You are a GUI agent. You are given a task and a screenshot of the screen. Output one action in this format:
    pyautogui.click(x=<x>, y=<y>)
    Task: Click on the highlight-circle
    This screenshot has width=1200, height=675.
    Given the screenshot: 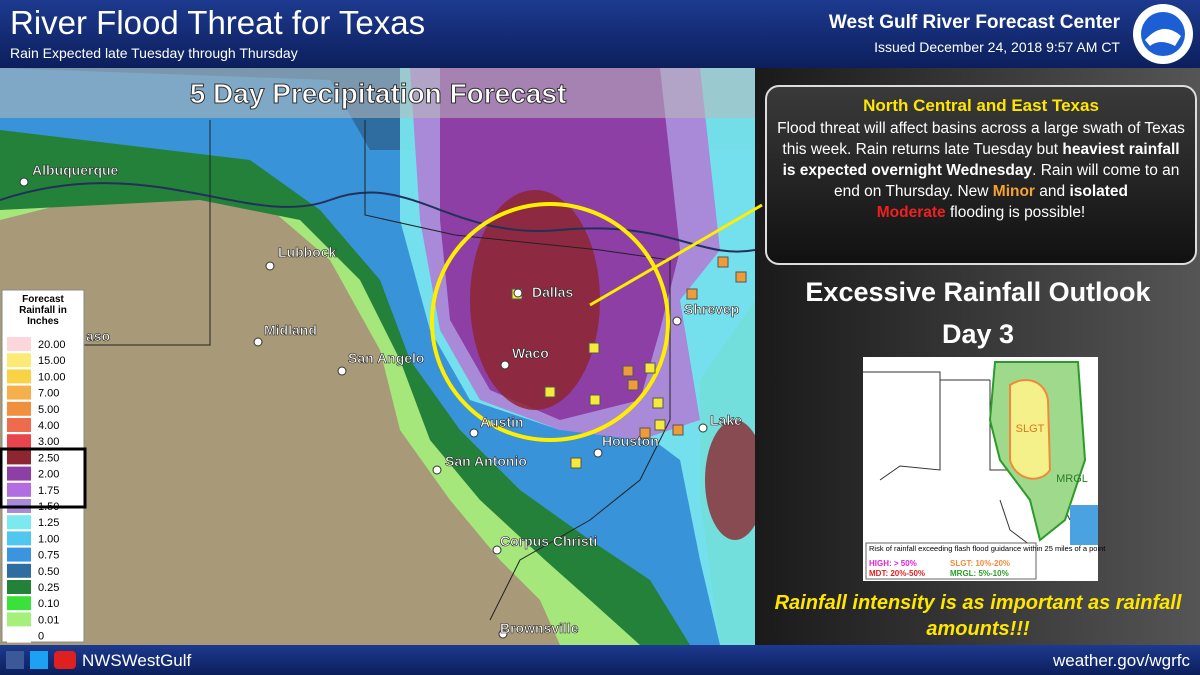 What is the action you would take?
    pyautogui.click(x=550, y=322)
    